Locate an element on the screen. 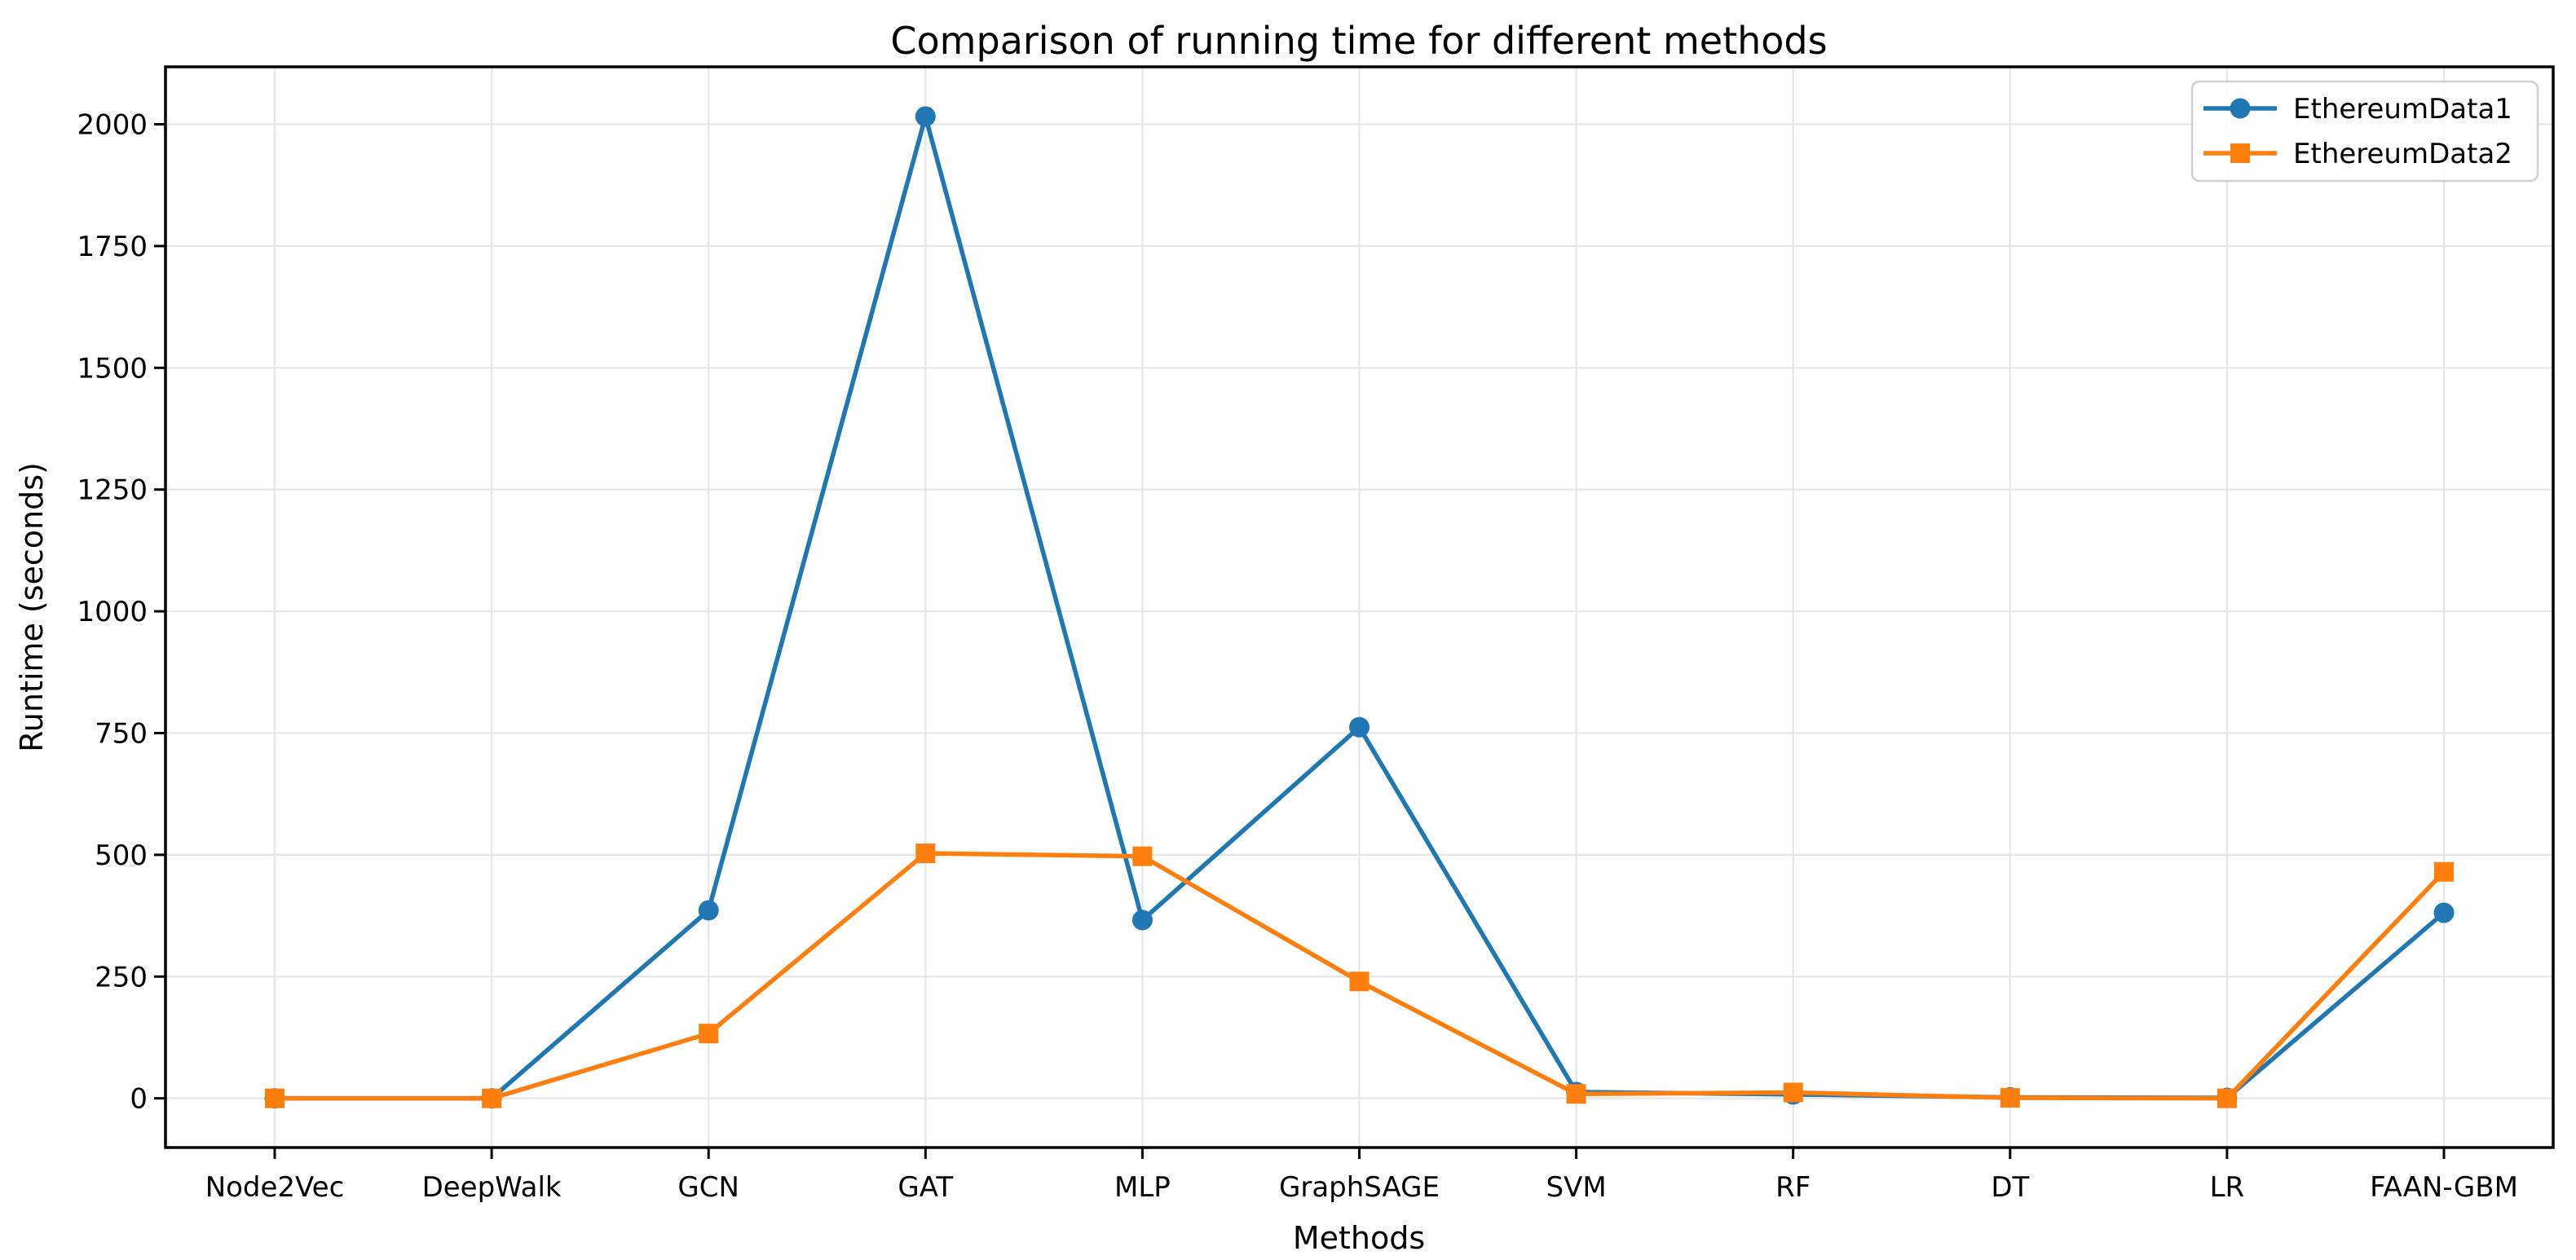  x-tick-label: SVM is located at coordinates (1576, 1187).